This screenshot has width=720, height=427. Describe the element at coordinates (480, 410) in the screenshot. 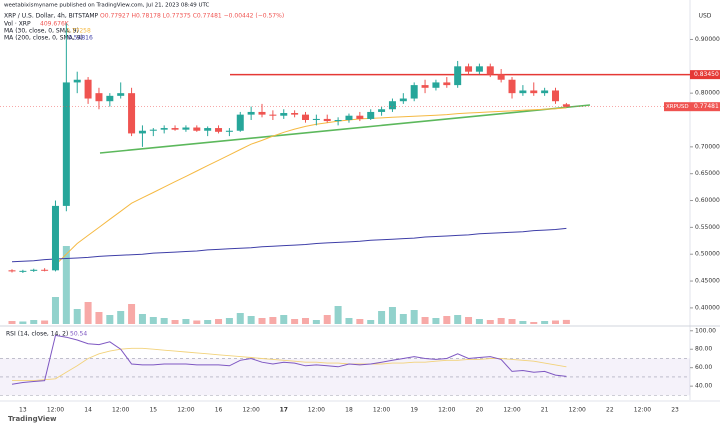

I see `x-tick-label: 20` at that location.